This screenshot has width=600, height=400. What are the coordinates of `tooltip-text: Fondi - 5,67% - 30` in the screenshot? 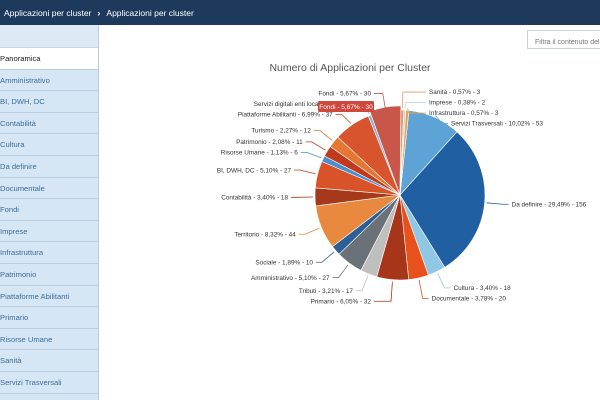 It's located at (346, 107).